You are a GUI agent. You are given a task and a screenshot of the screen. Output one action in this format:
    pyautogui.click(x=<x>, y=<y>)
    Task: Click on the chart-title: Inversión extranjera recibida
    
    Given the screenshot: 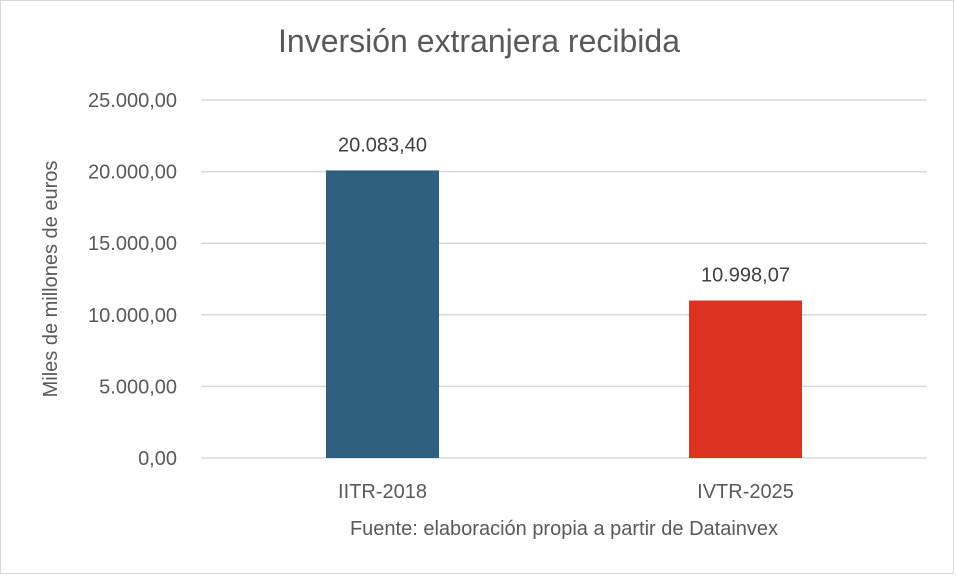 What is the action you would take?
    pyautogui.click(x=479, y=41)
    